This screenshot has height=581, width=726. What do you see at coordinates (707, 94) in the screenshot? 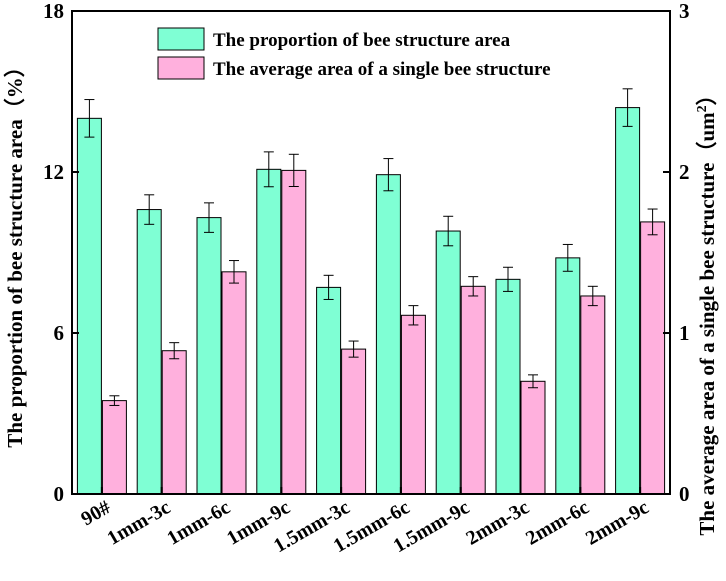
I see `y2-axis-title-end: ）` at bounding box center [707, 94].